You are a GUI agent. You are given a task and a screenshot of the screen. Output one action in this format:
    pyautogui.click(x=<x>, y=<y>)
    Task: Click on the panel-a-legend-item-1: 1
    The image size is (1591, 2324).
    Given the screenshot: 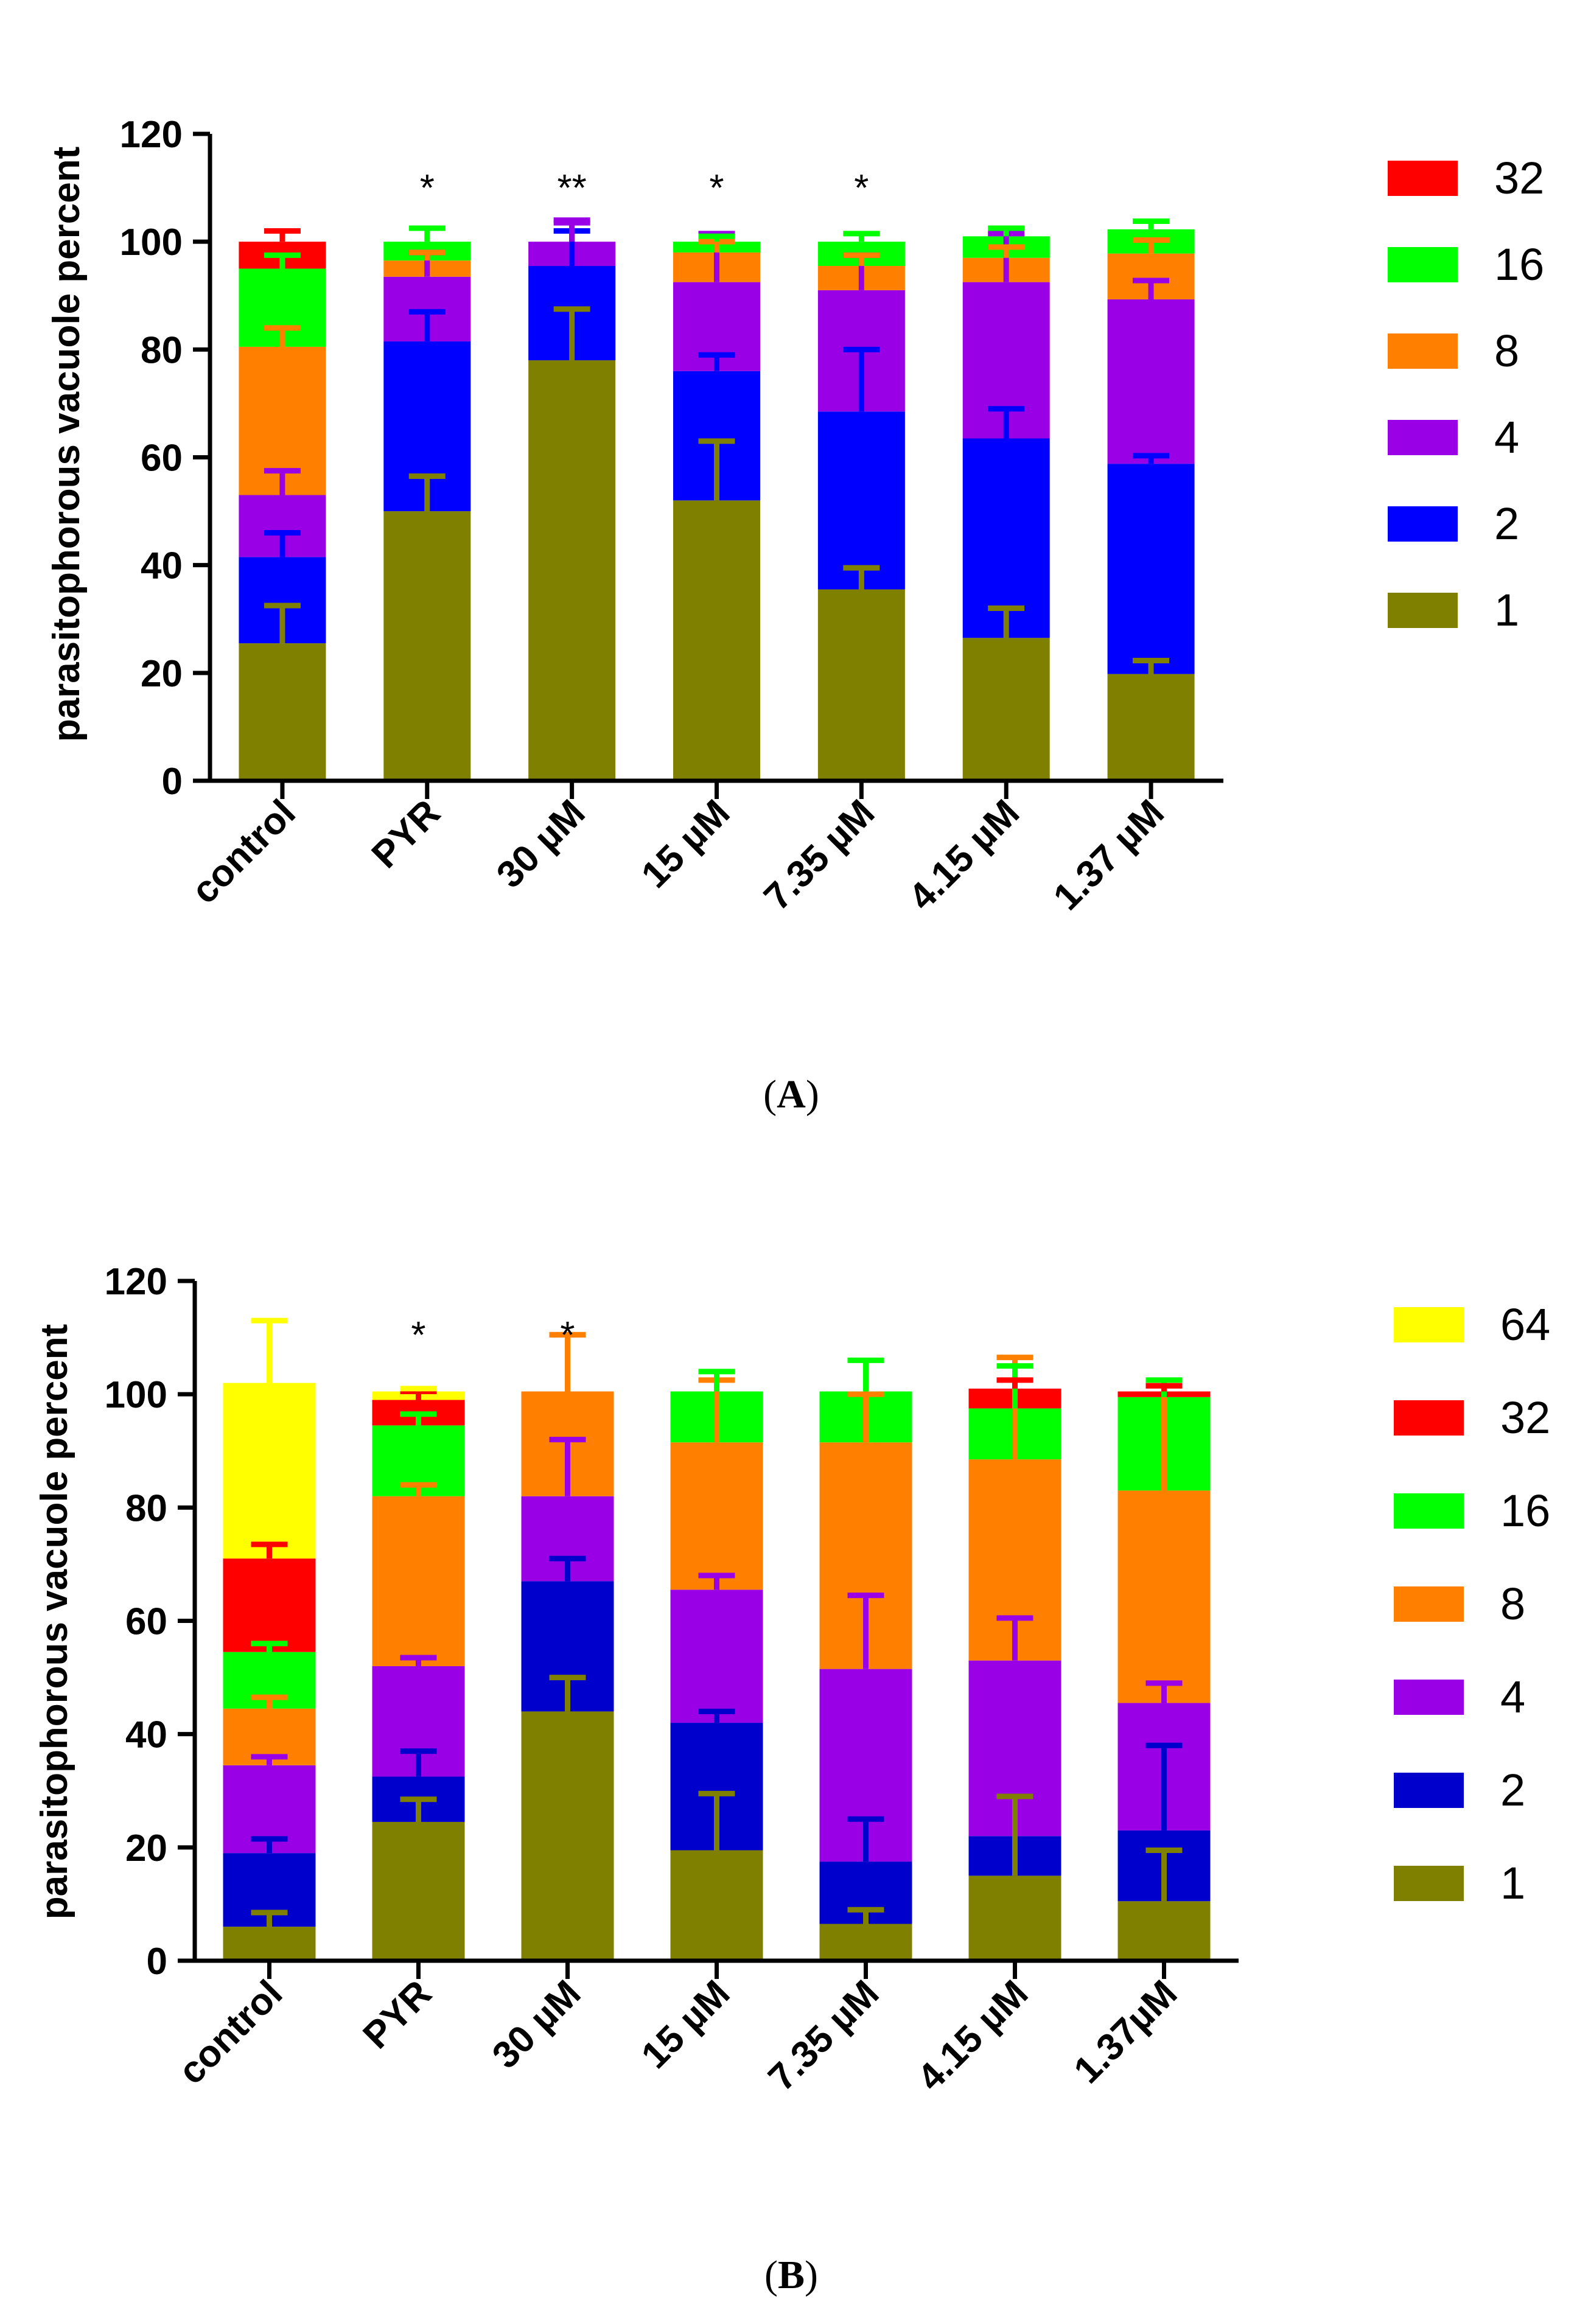 What is the action you would take?
    pyautogui.click(x=1454, y=610)
    